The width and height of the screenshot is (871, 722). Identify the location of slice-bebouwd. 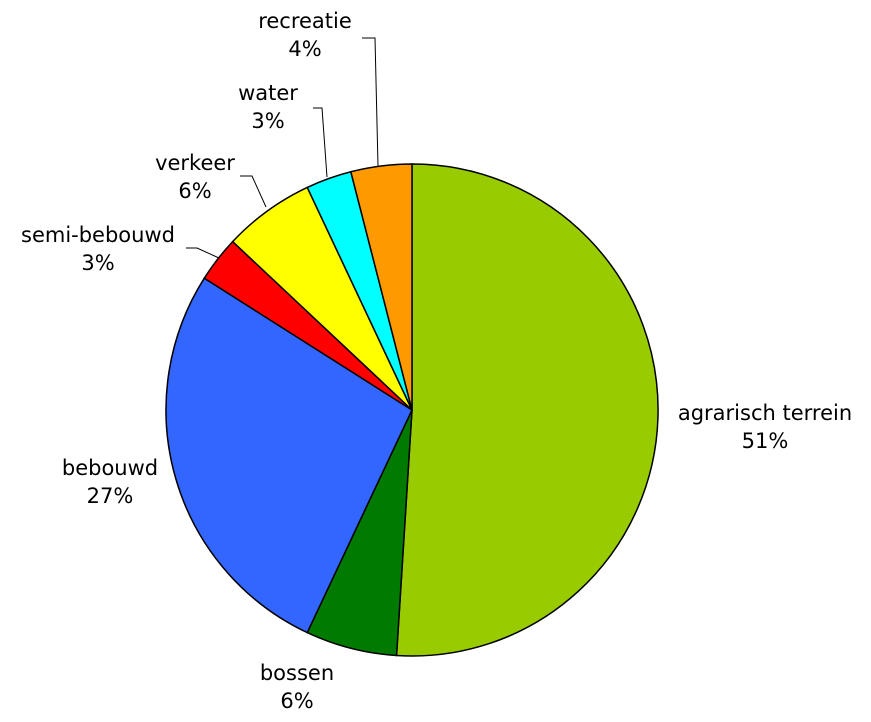
(289, 455).